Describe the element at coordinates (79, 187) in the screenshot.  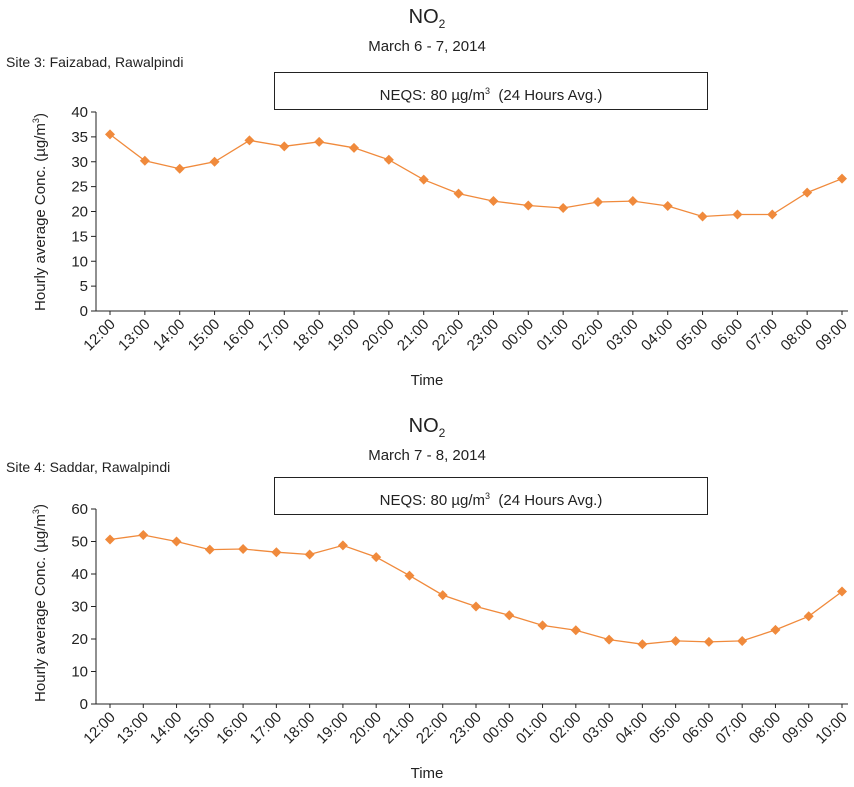
I see `y-tick-label: 25` at that location.